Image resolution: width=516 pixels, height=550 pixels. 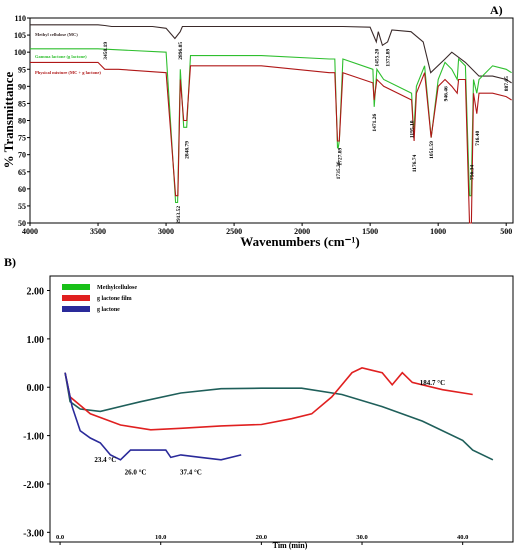 What do you see at coordinates (22, 103) in the screenshot?
I see `y-tick-label-a: 85` at bounding box center [22, 103].